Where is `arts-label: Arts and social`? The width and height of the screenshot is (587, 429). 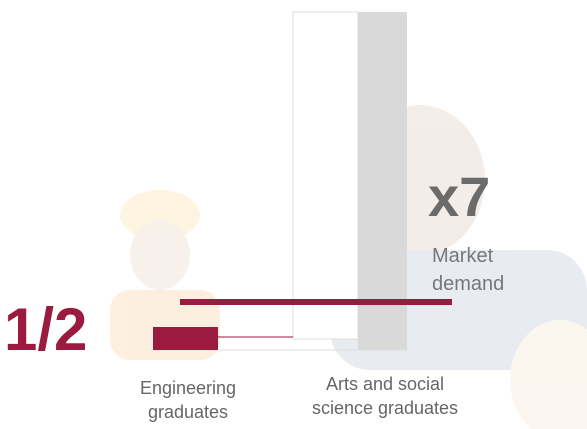
arts-label: Arts and social is located at coordinates (385, 384).